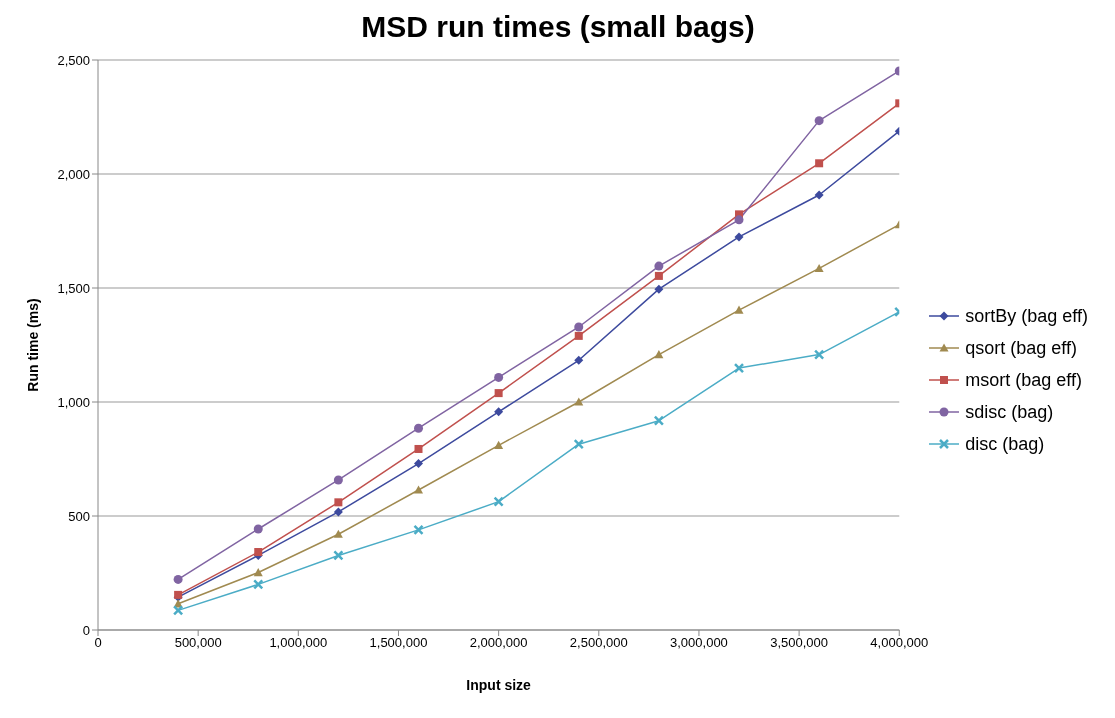 The height and width of the screenshot is (718, 1115). What do you see at coordinates (73, 402) in the screenshot?
I see `y-tick-label: 1,000` at bounding box center [73, 402].